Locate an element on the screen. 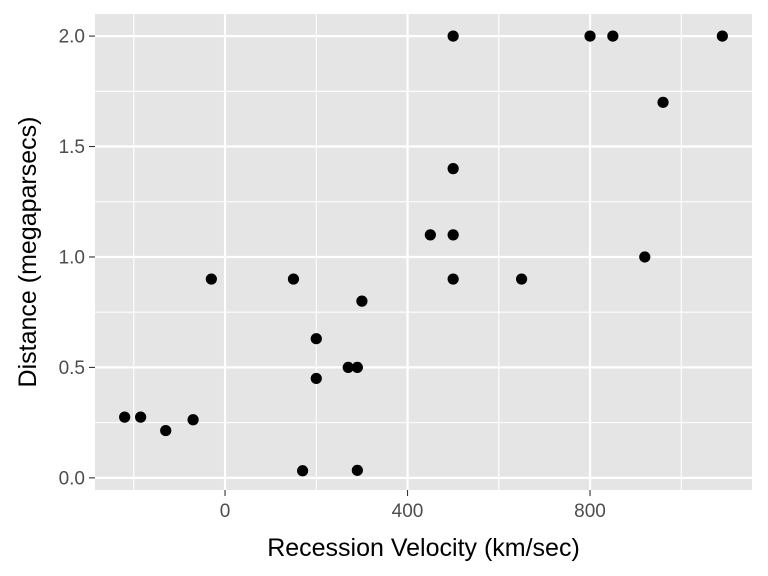  x-tick-label: 0 is located at coordinates (225, 511).